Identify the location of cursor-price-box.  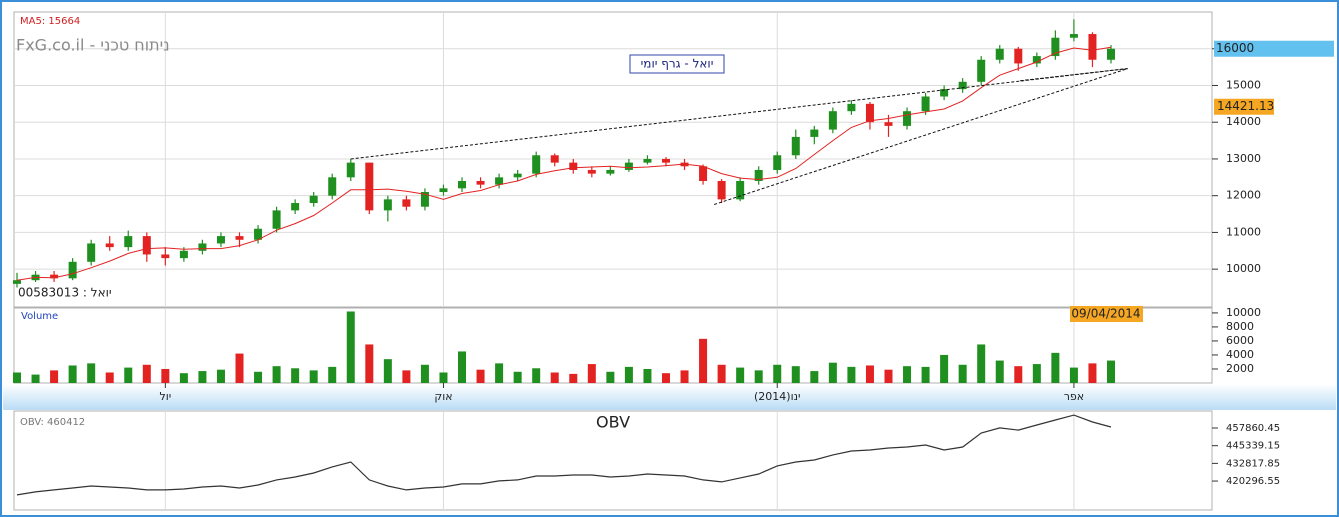
(1244, 106).